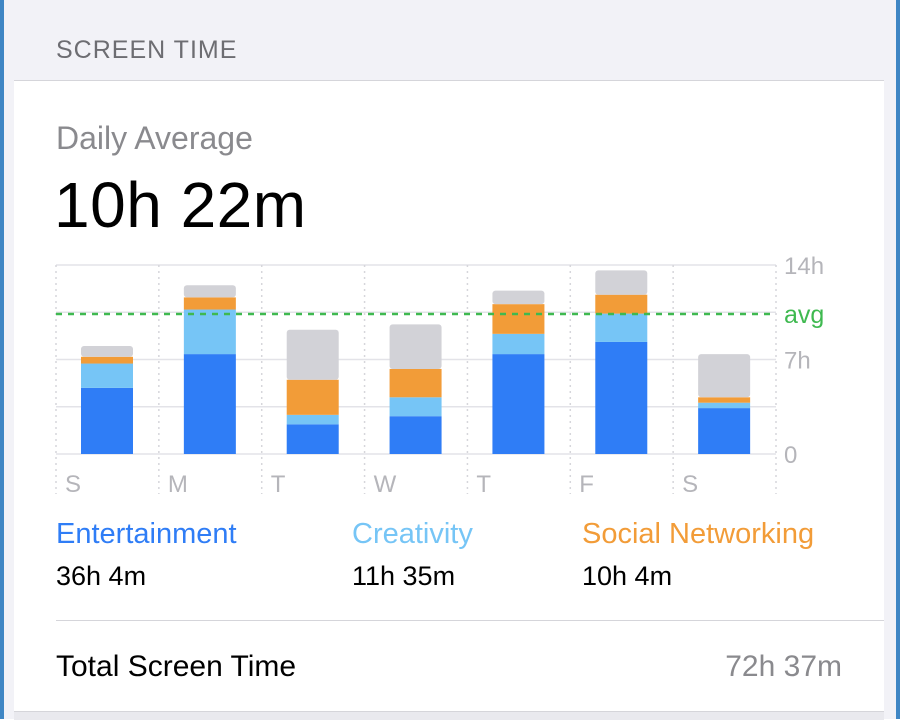 The height and width of the screenshot is (720, 900). Describe the element at coordinates (449, 715) in the screenshot. I see `card-bottom-edge` at that location.